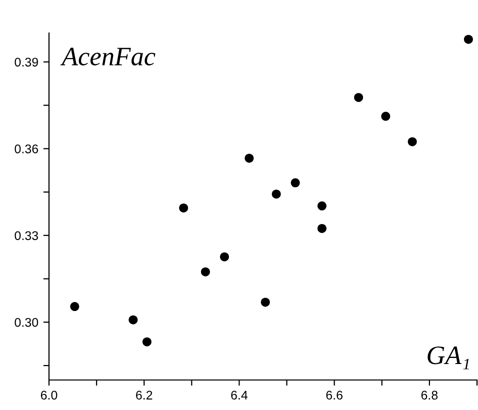 This screenshot has height=410, width=478. I want to click on y-tick-label: 0.39, so click(26, 62).